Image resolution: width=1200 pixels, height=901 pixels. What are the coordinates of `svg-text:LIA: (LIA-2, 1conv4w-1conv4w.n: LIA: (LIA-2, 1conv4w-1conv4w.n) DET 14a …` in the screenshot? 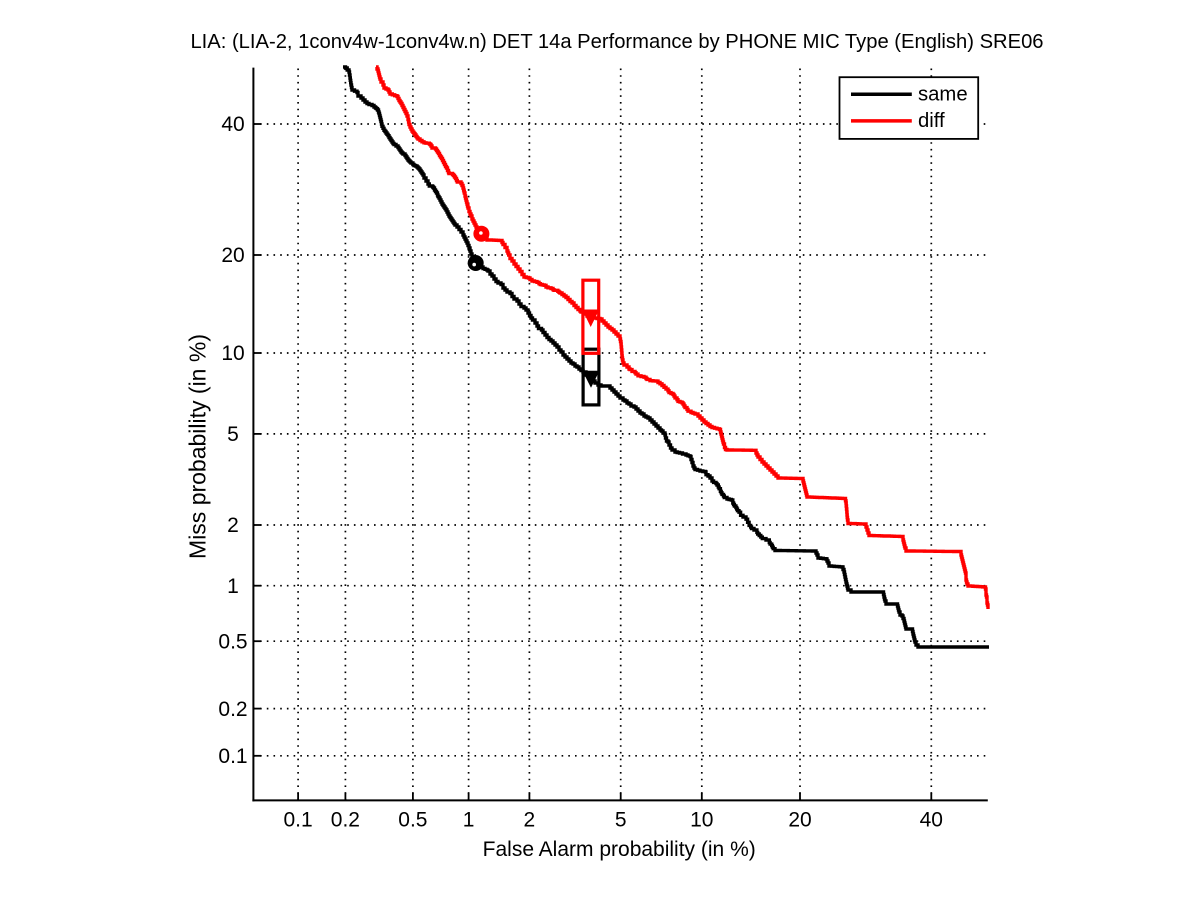 It's located at (616, 42).